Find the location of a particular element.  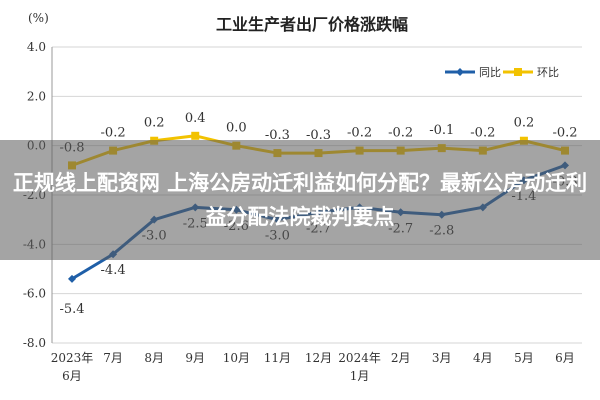

data-label-mom: 0.4 is located at coordinates (195, 118).